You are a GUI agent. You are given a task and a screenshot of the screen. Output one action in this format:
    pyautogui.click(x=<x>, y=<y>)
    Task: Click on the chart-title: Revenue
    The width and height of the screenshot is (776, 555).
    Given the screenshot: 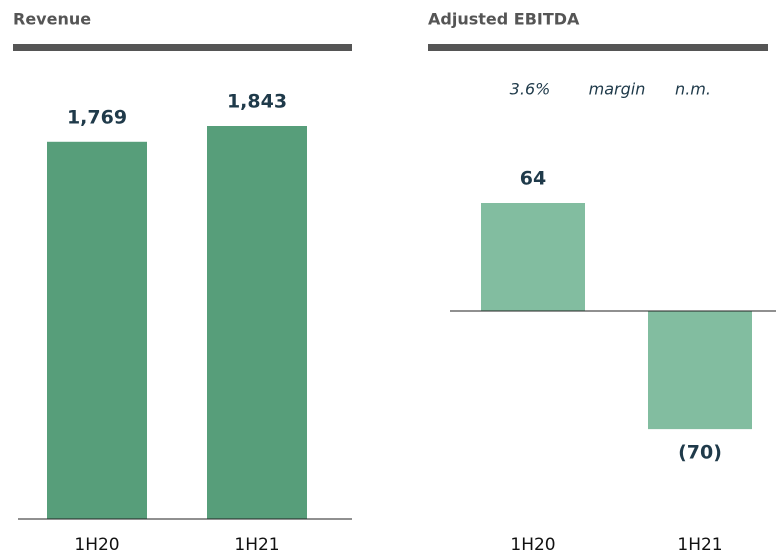 What is the action you would take?
    pyautogui.click(x=52, y=19)
    